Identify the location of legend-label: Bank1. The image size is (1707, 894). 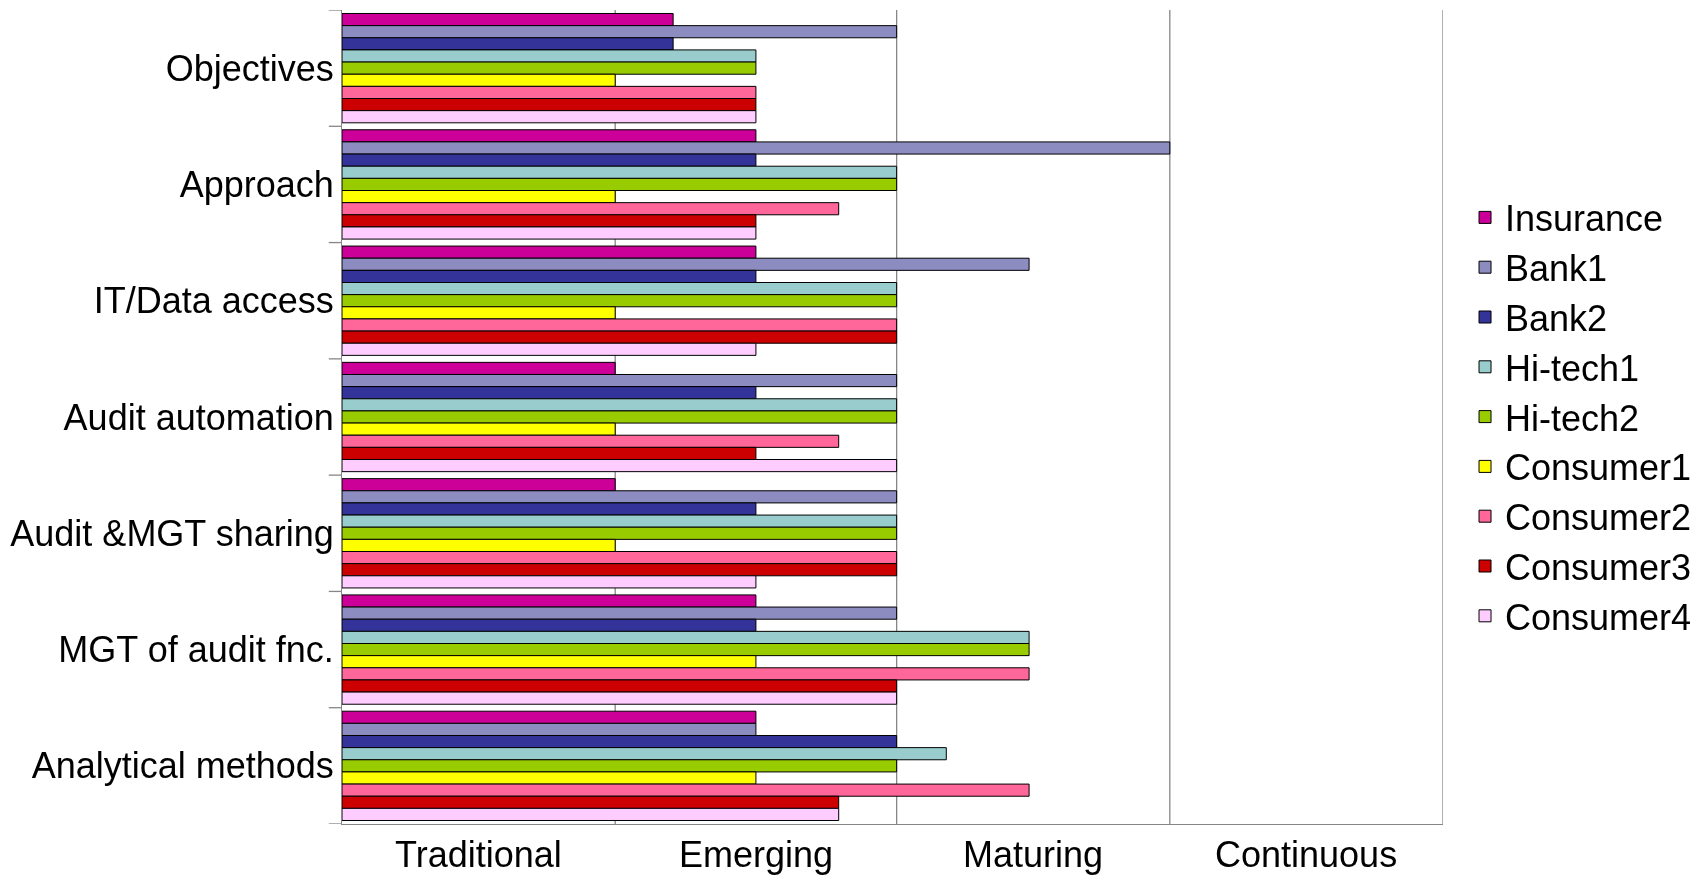
(1556, 269).